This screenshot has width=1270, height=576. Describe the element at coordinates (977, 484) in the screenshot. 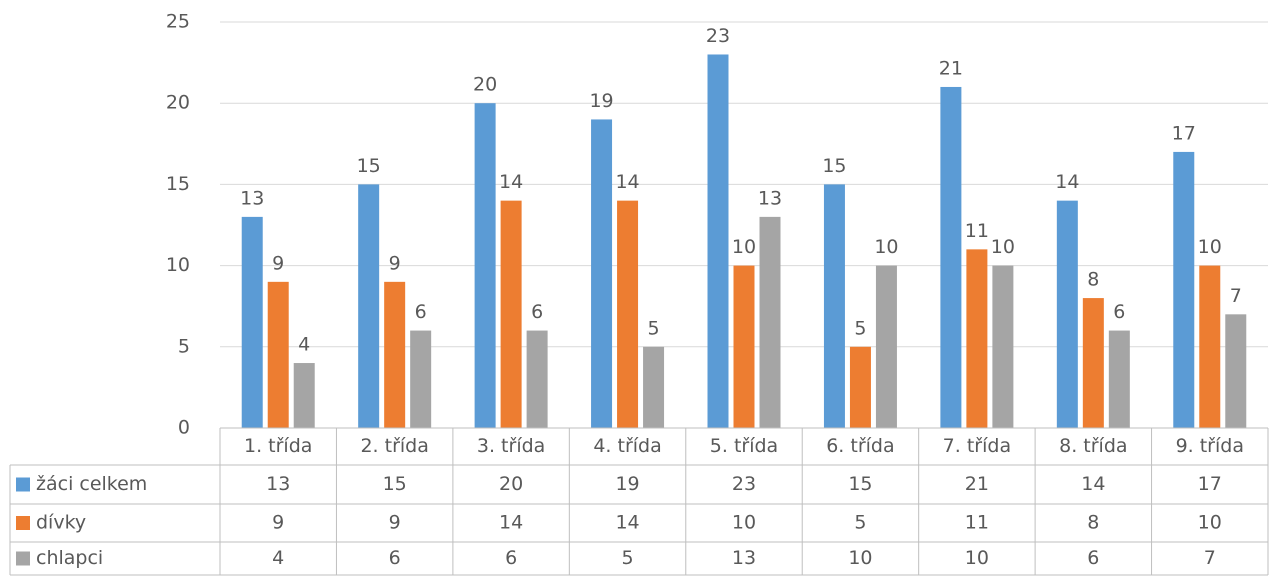

I see `table-value: 21` at that location.